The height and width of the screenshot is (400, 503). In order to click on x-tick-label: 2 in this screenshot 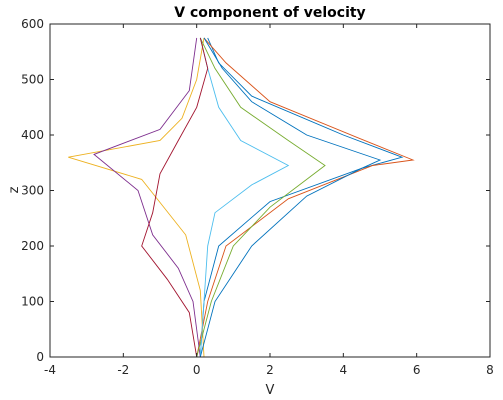, I will do `click(270, 370)`.